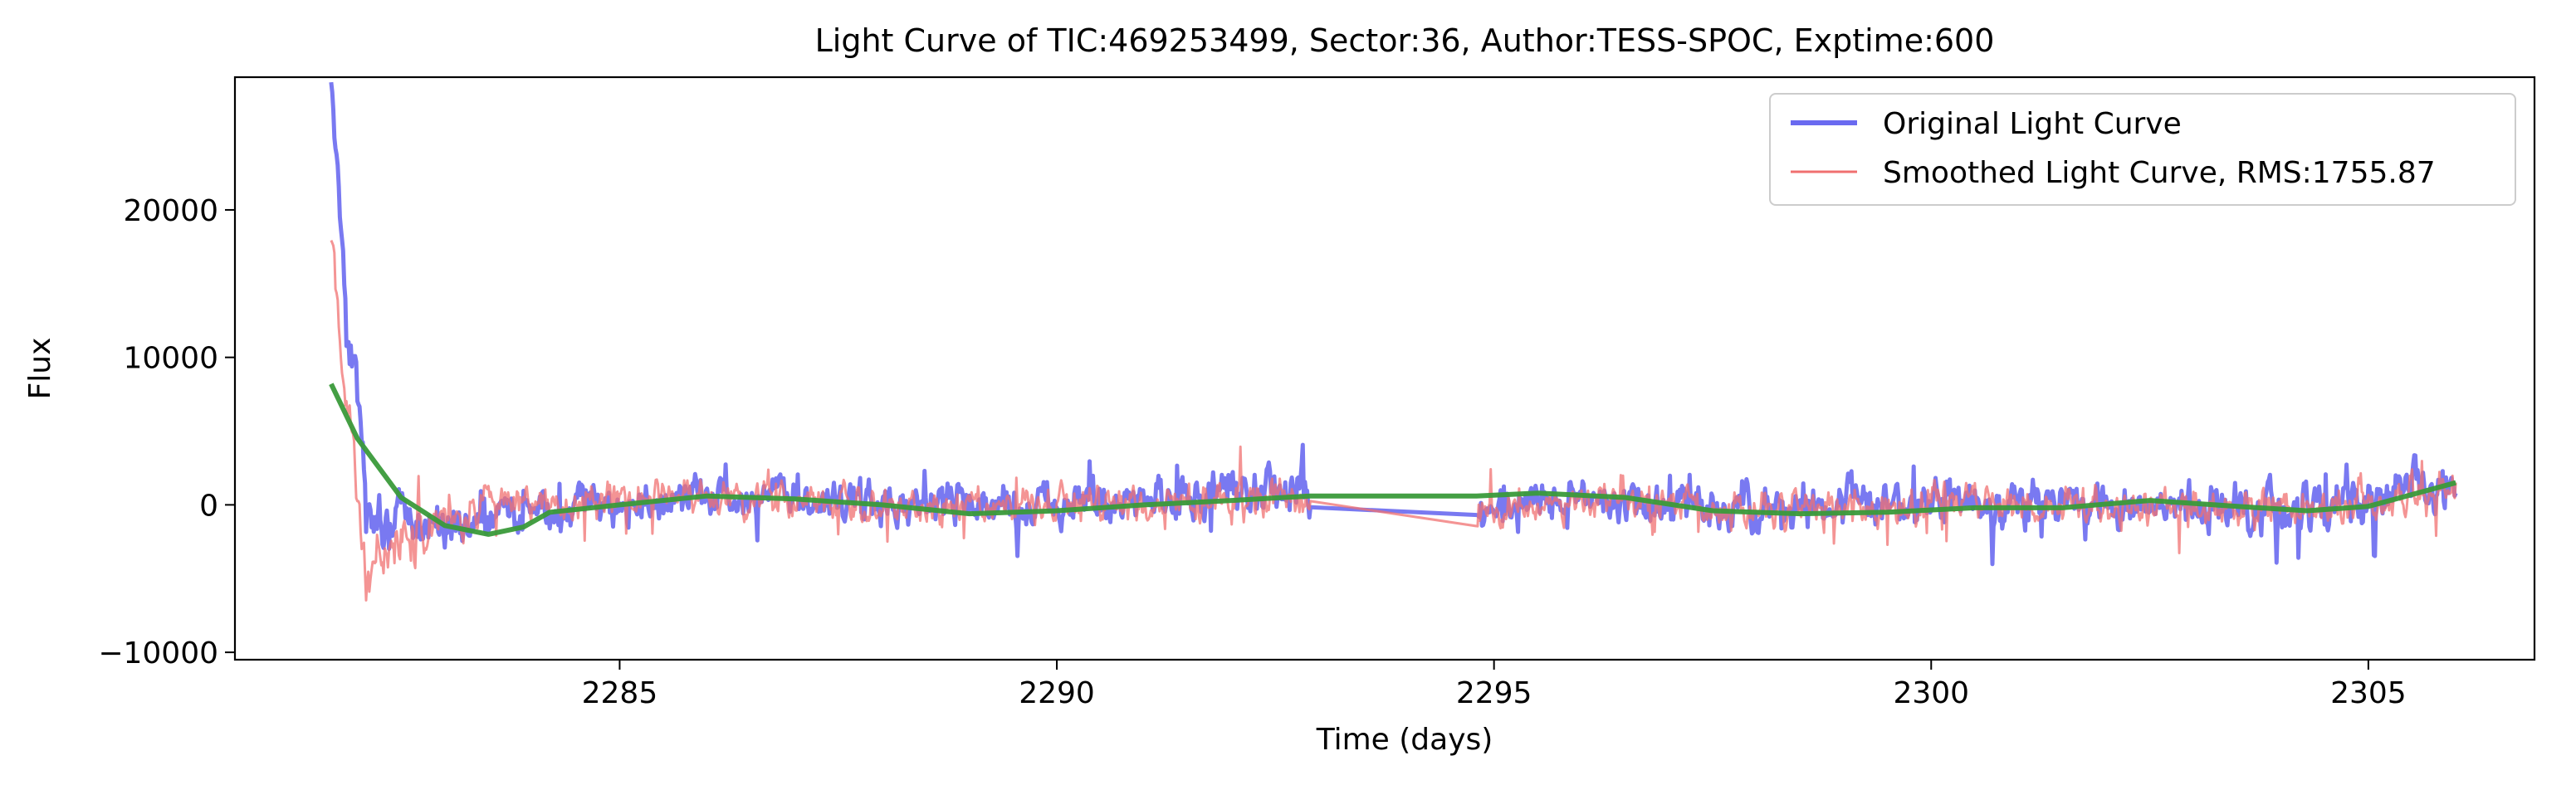  What do you see at coordinates (166, 432) in the screenshot?
I see `y-axis: −10000 0 10000 20000` at bounding box center [166, 432].